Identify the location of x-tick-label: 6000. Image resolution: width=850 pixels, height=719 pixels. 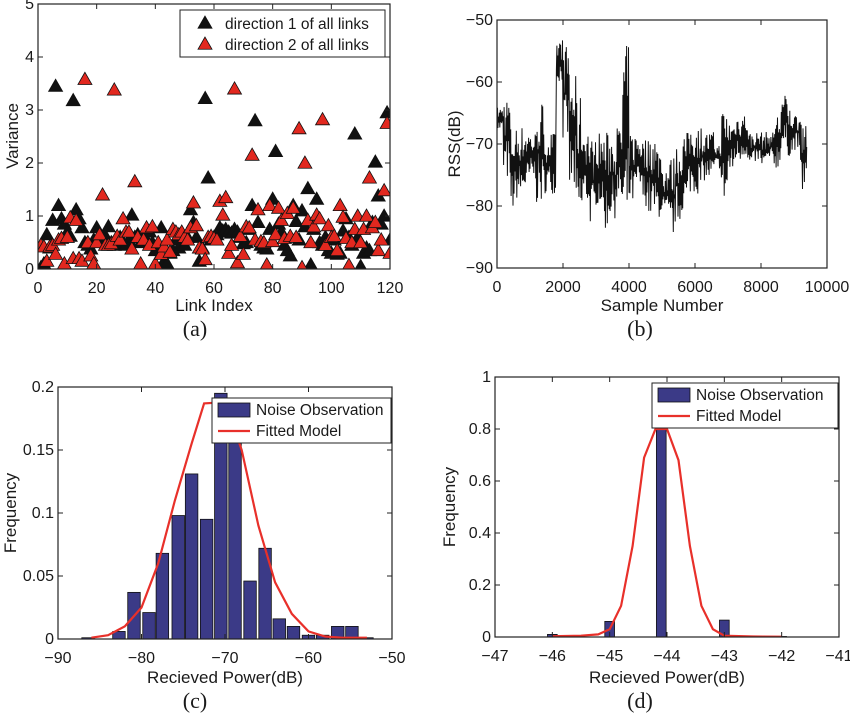
(695, 287).